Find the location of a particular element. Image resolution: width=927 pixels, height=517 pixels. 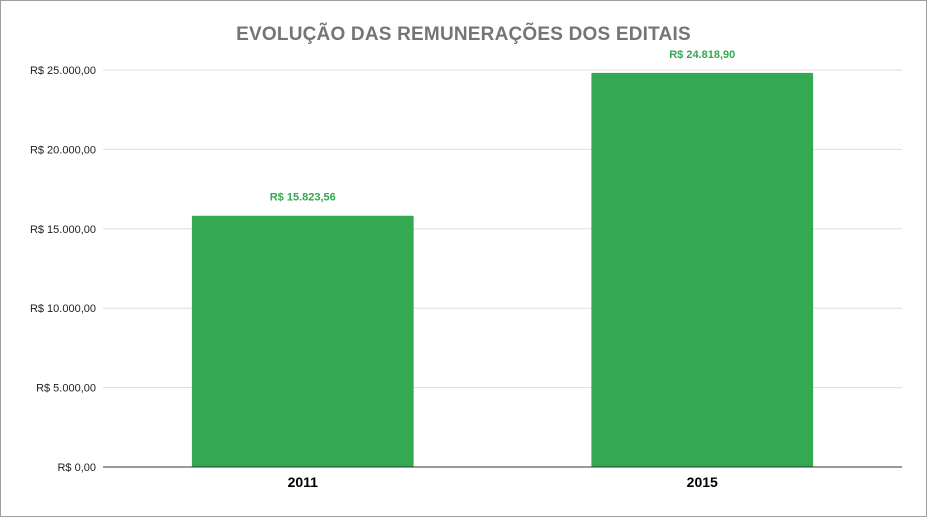

y-tick-label: R$ 0,00 is located at coordinates (76, 468).